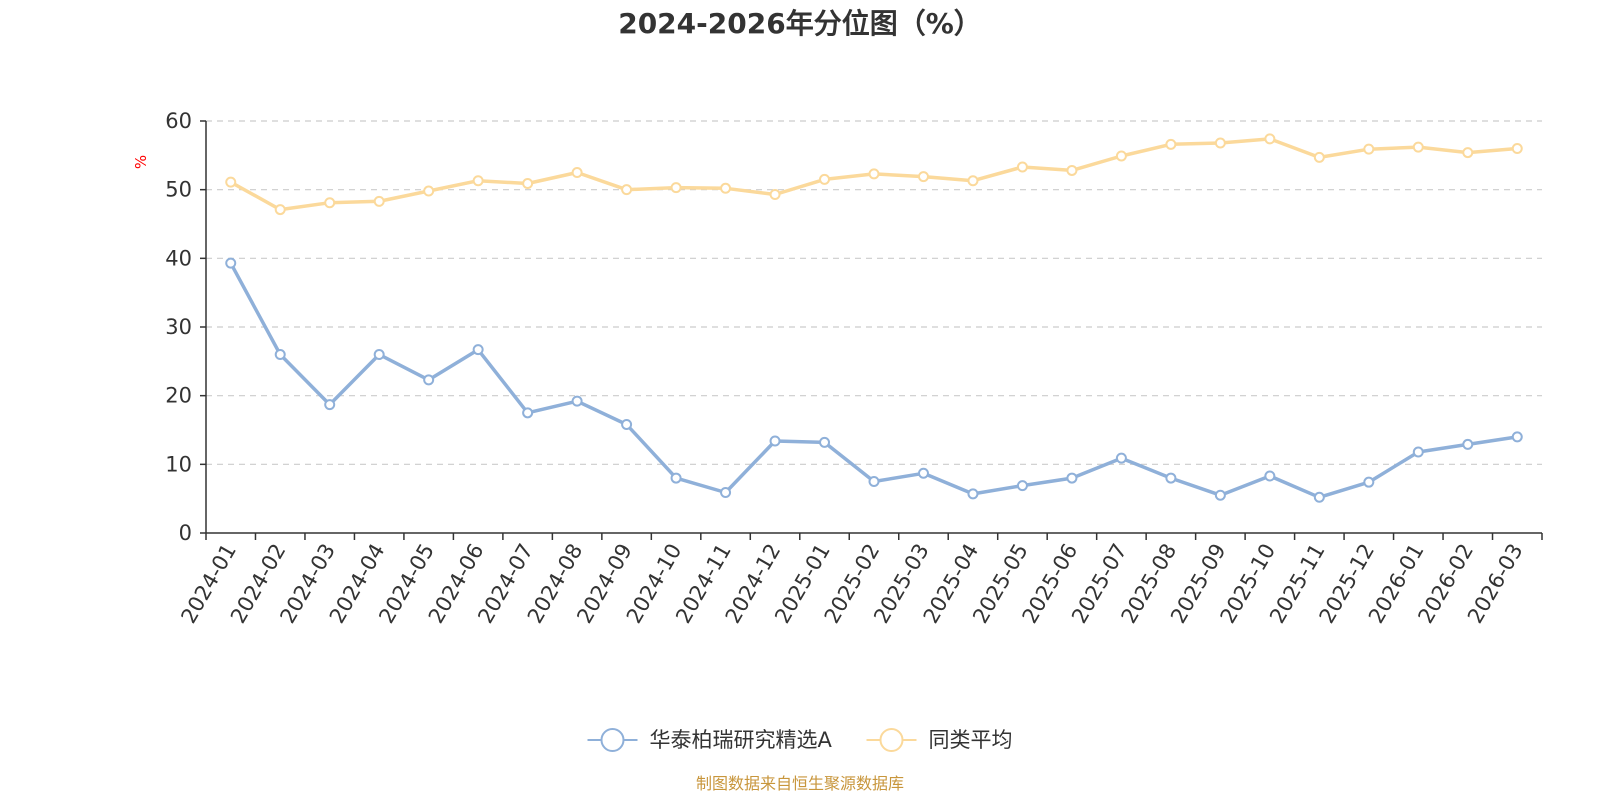 The image size is (1600, 800). I want to click on y-tick-label: 10, so click(178, 464).